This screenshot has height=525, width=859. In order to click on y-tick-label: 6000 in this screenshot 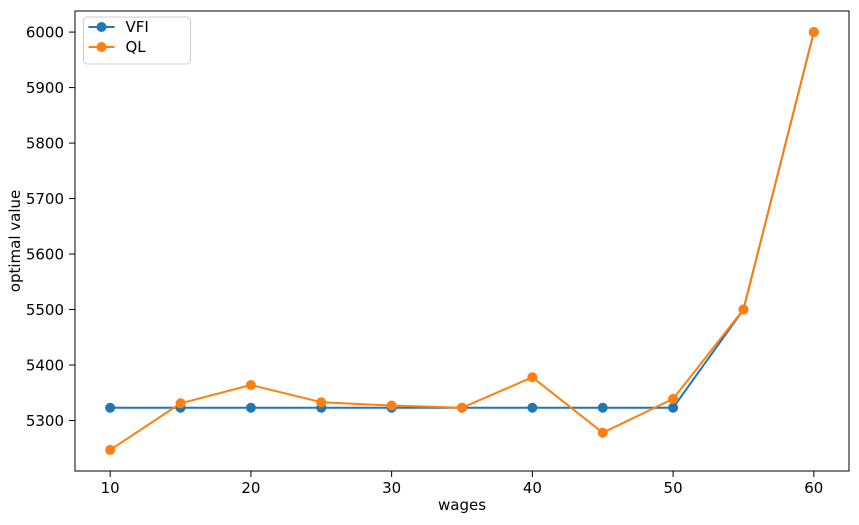, I will do `click(45, 33)`.